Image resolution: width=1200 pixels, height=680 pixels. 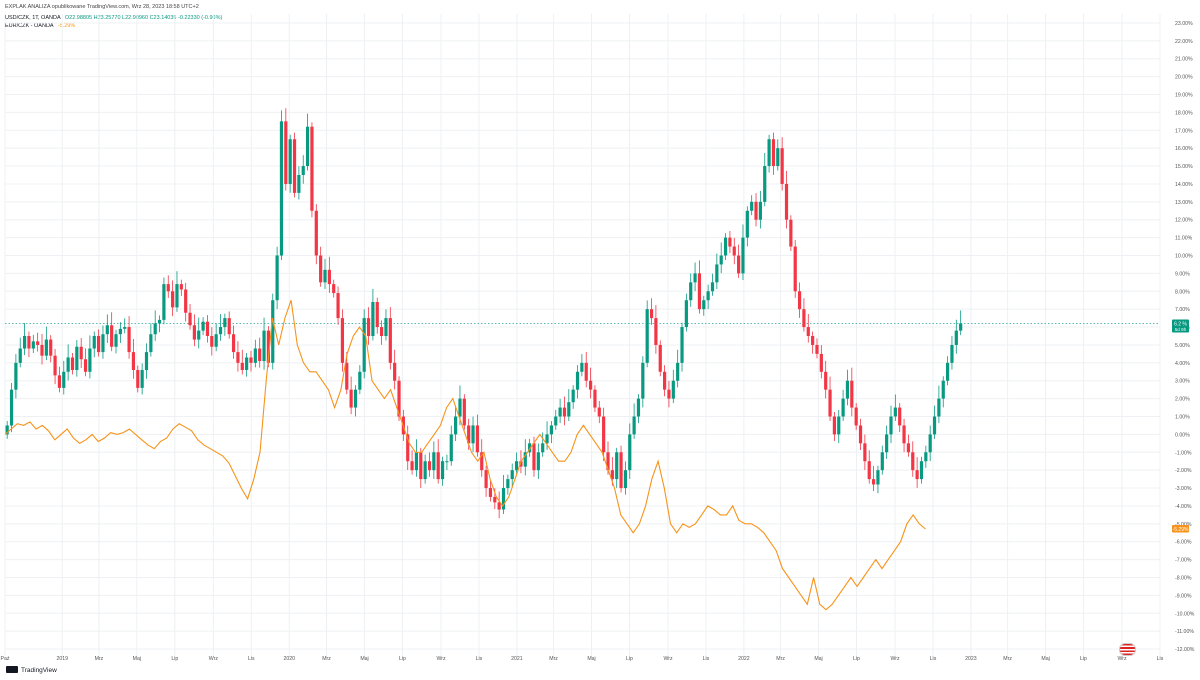 I want to click on y-tick-label: 1.00%, so click(x=1182, y=418).